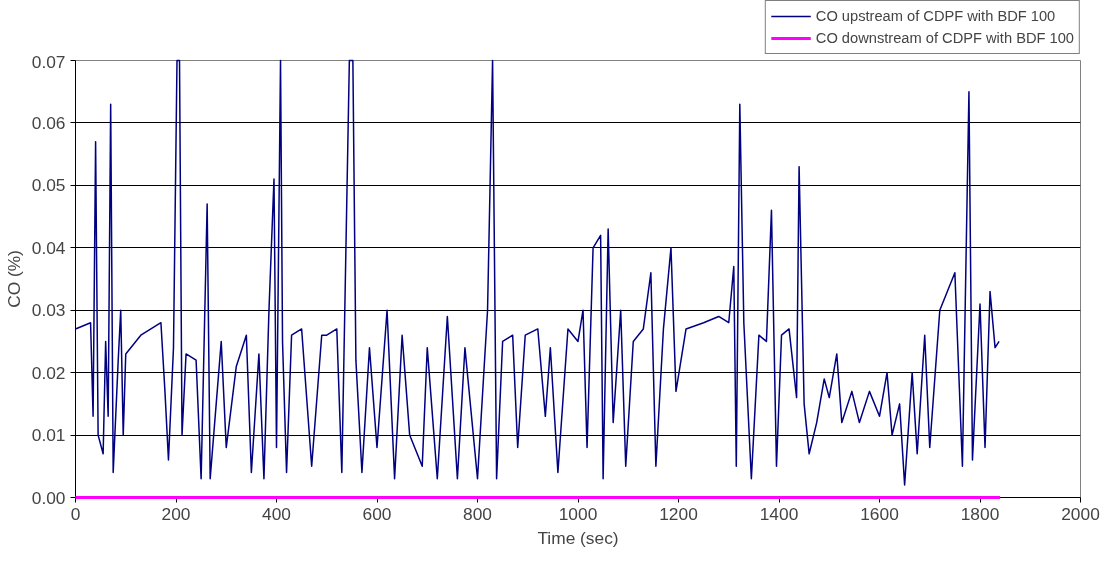  I want to click on y-tick-label: 0.07, so click(48, 61).